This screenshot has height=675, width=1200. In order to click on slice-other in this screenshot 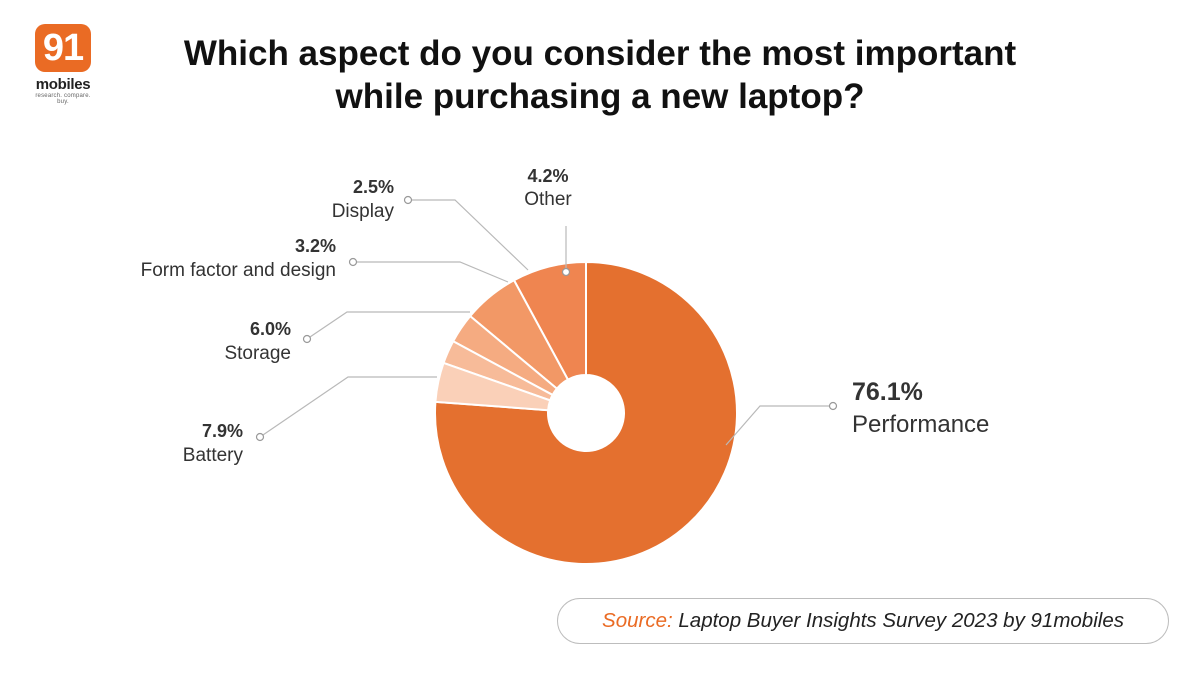, I will do `click(493, 386)`.